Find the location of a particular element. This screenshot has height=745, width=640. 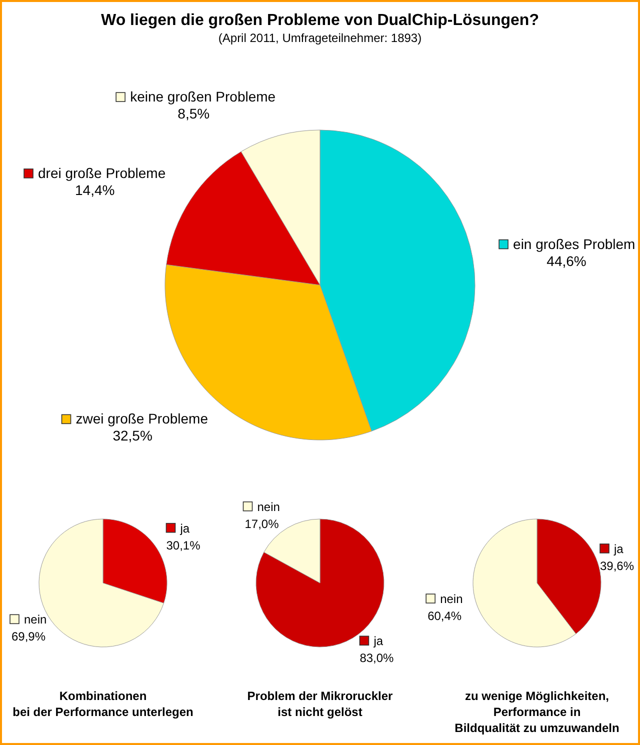

legend-label: drei große Probleme is located at coordinates (102, 172).